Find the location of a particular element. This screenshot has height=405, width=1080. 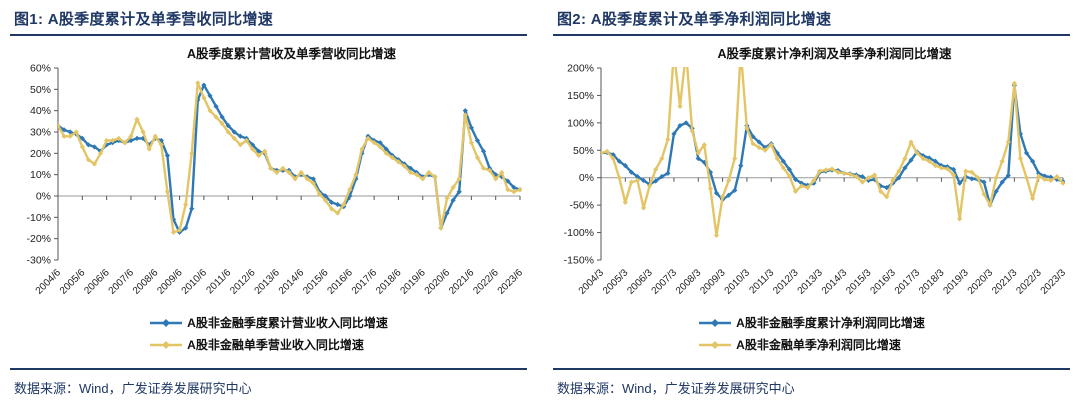

y-axis-tick-label: 150% is located at coordinates (580, 96).